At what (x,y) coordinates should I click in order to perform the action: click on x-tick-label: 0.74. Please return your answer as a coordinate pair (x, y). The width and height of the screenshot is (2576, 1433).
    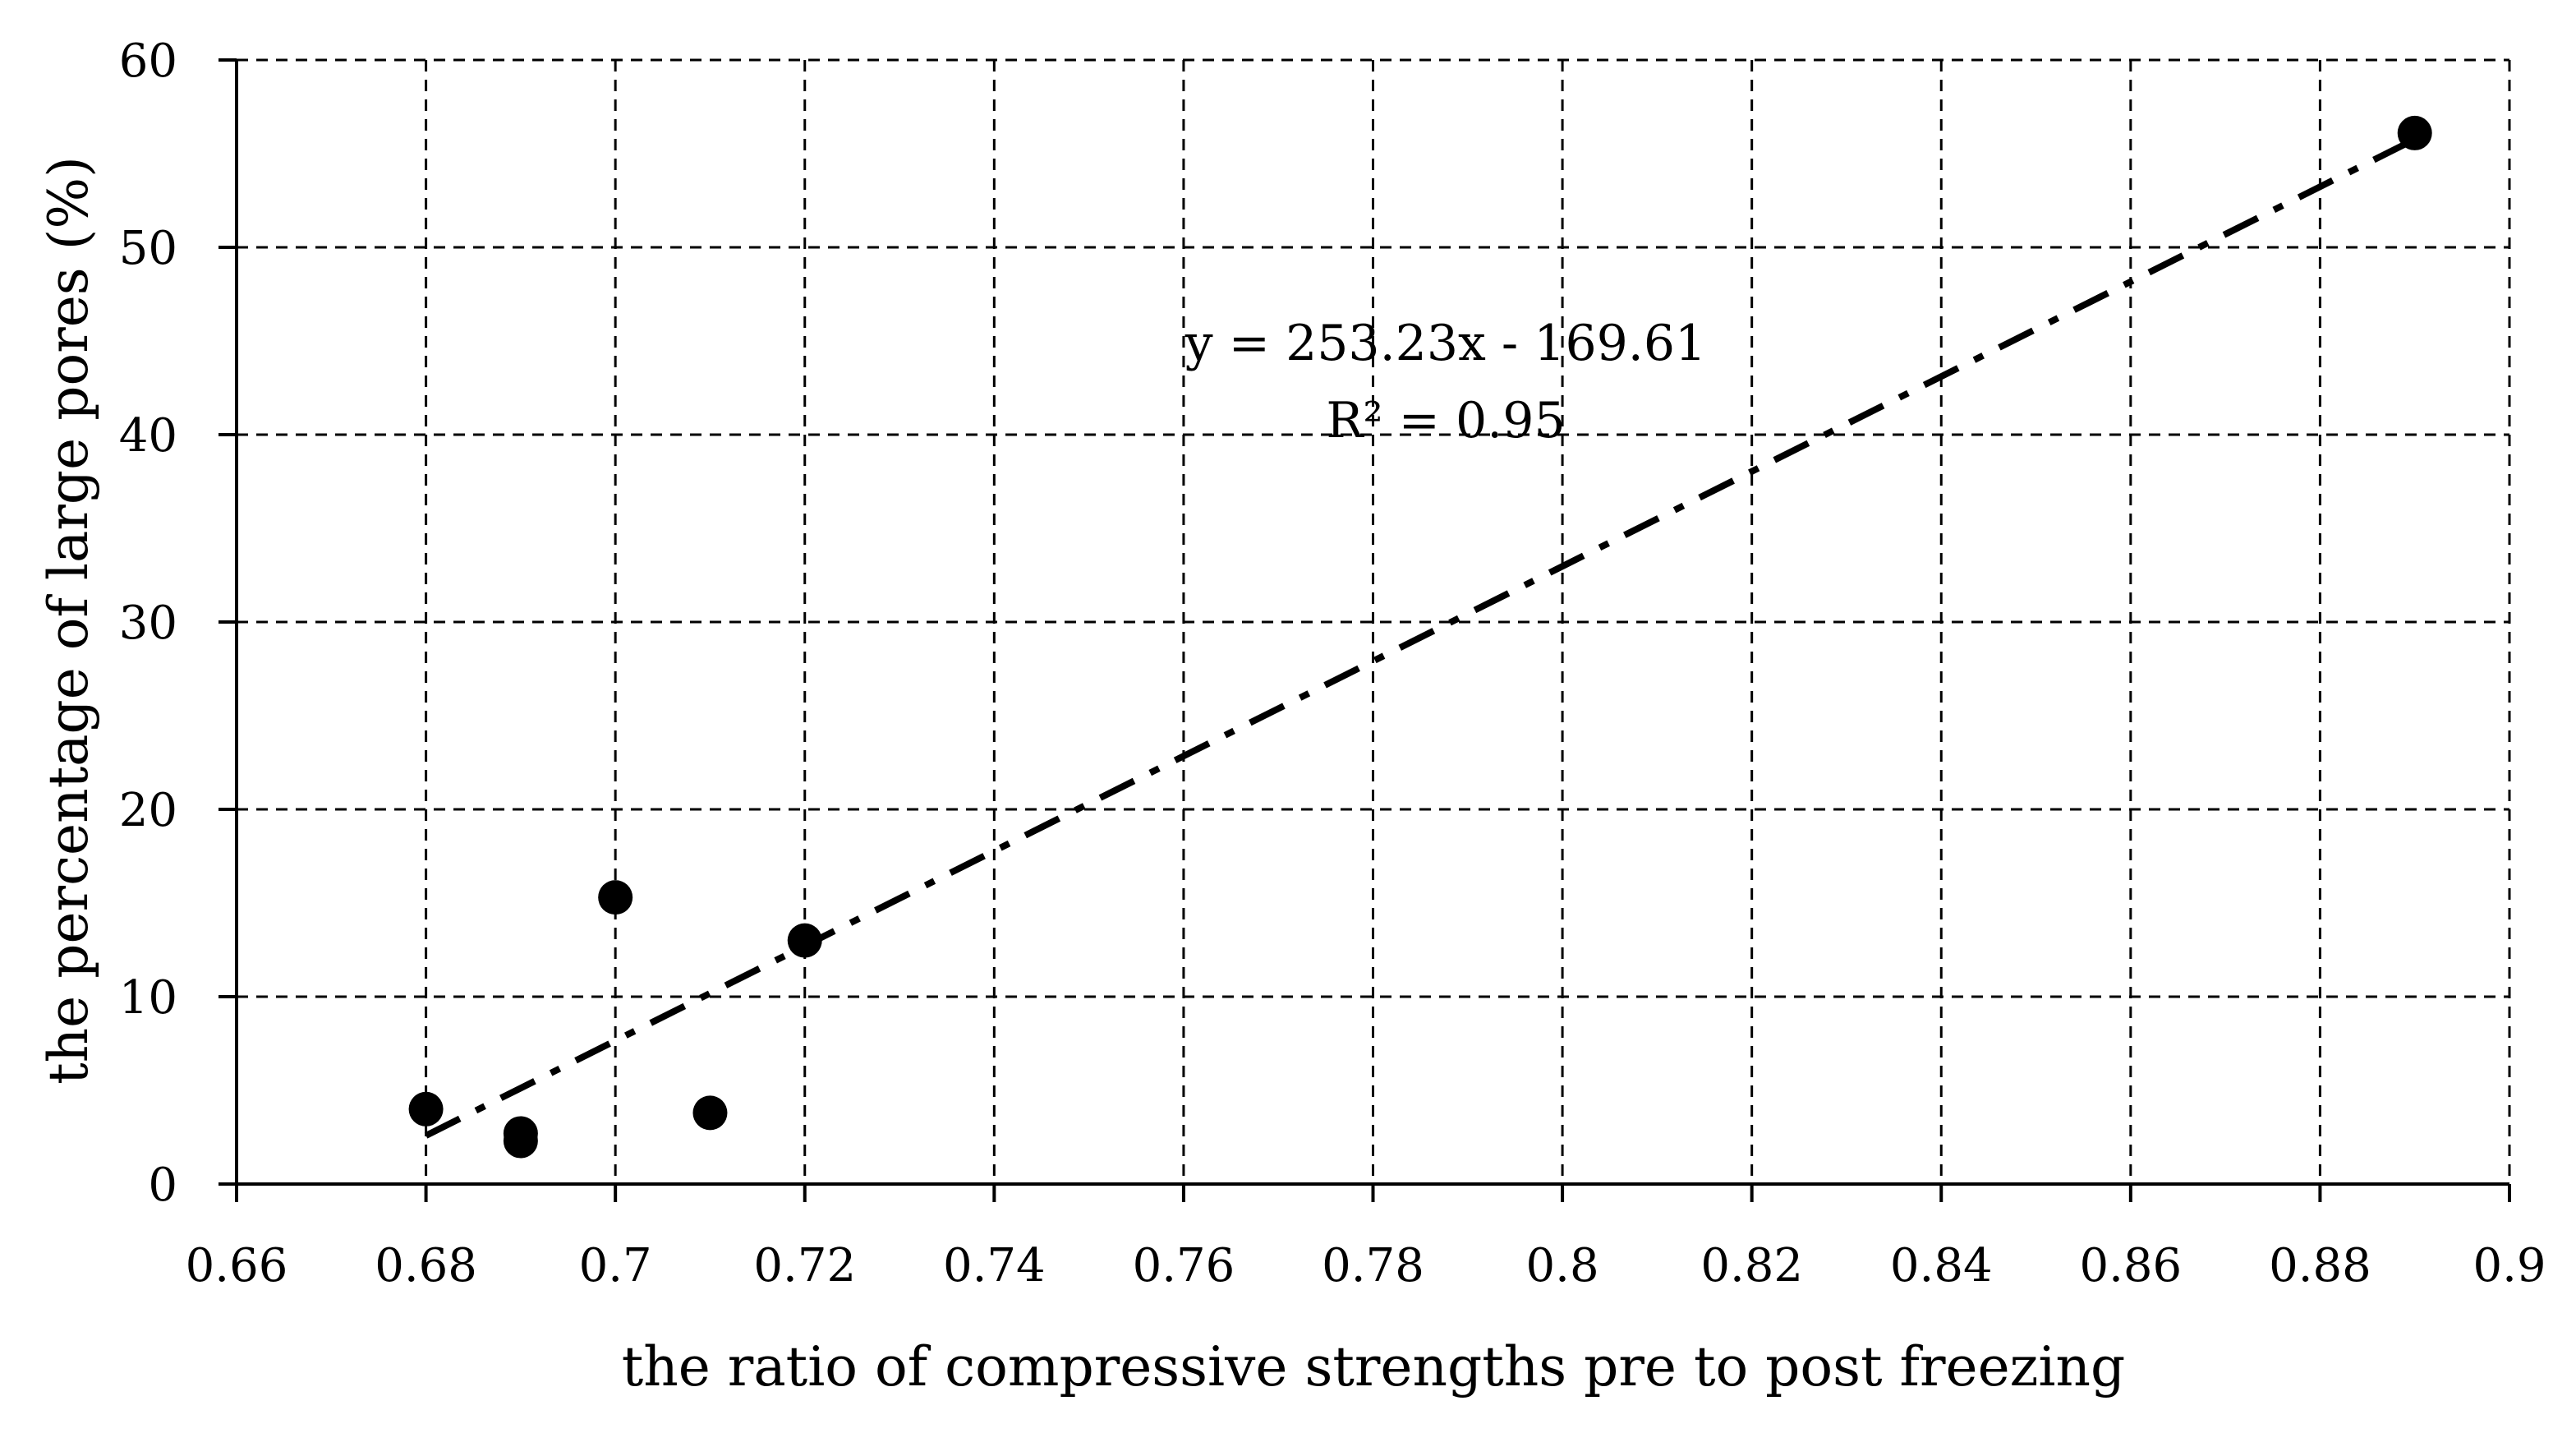
    Looking at the image, I should click on (995, 1265).